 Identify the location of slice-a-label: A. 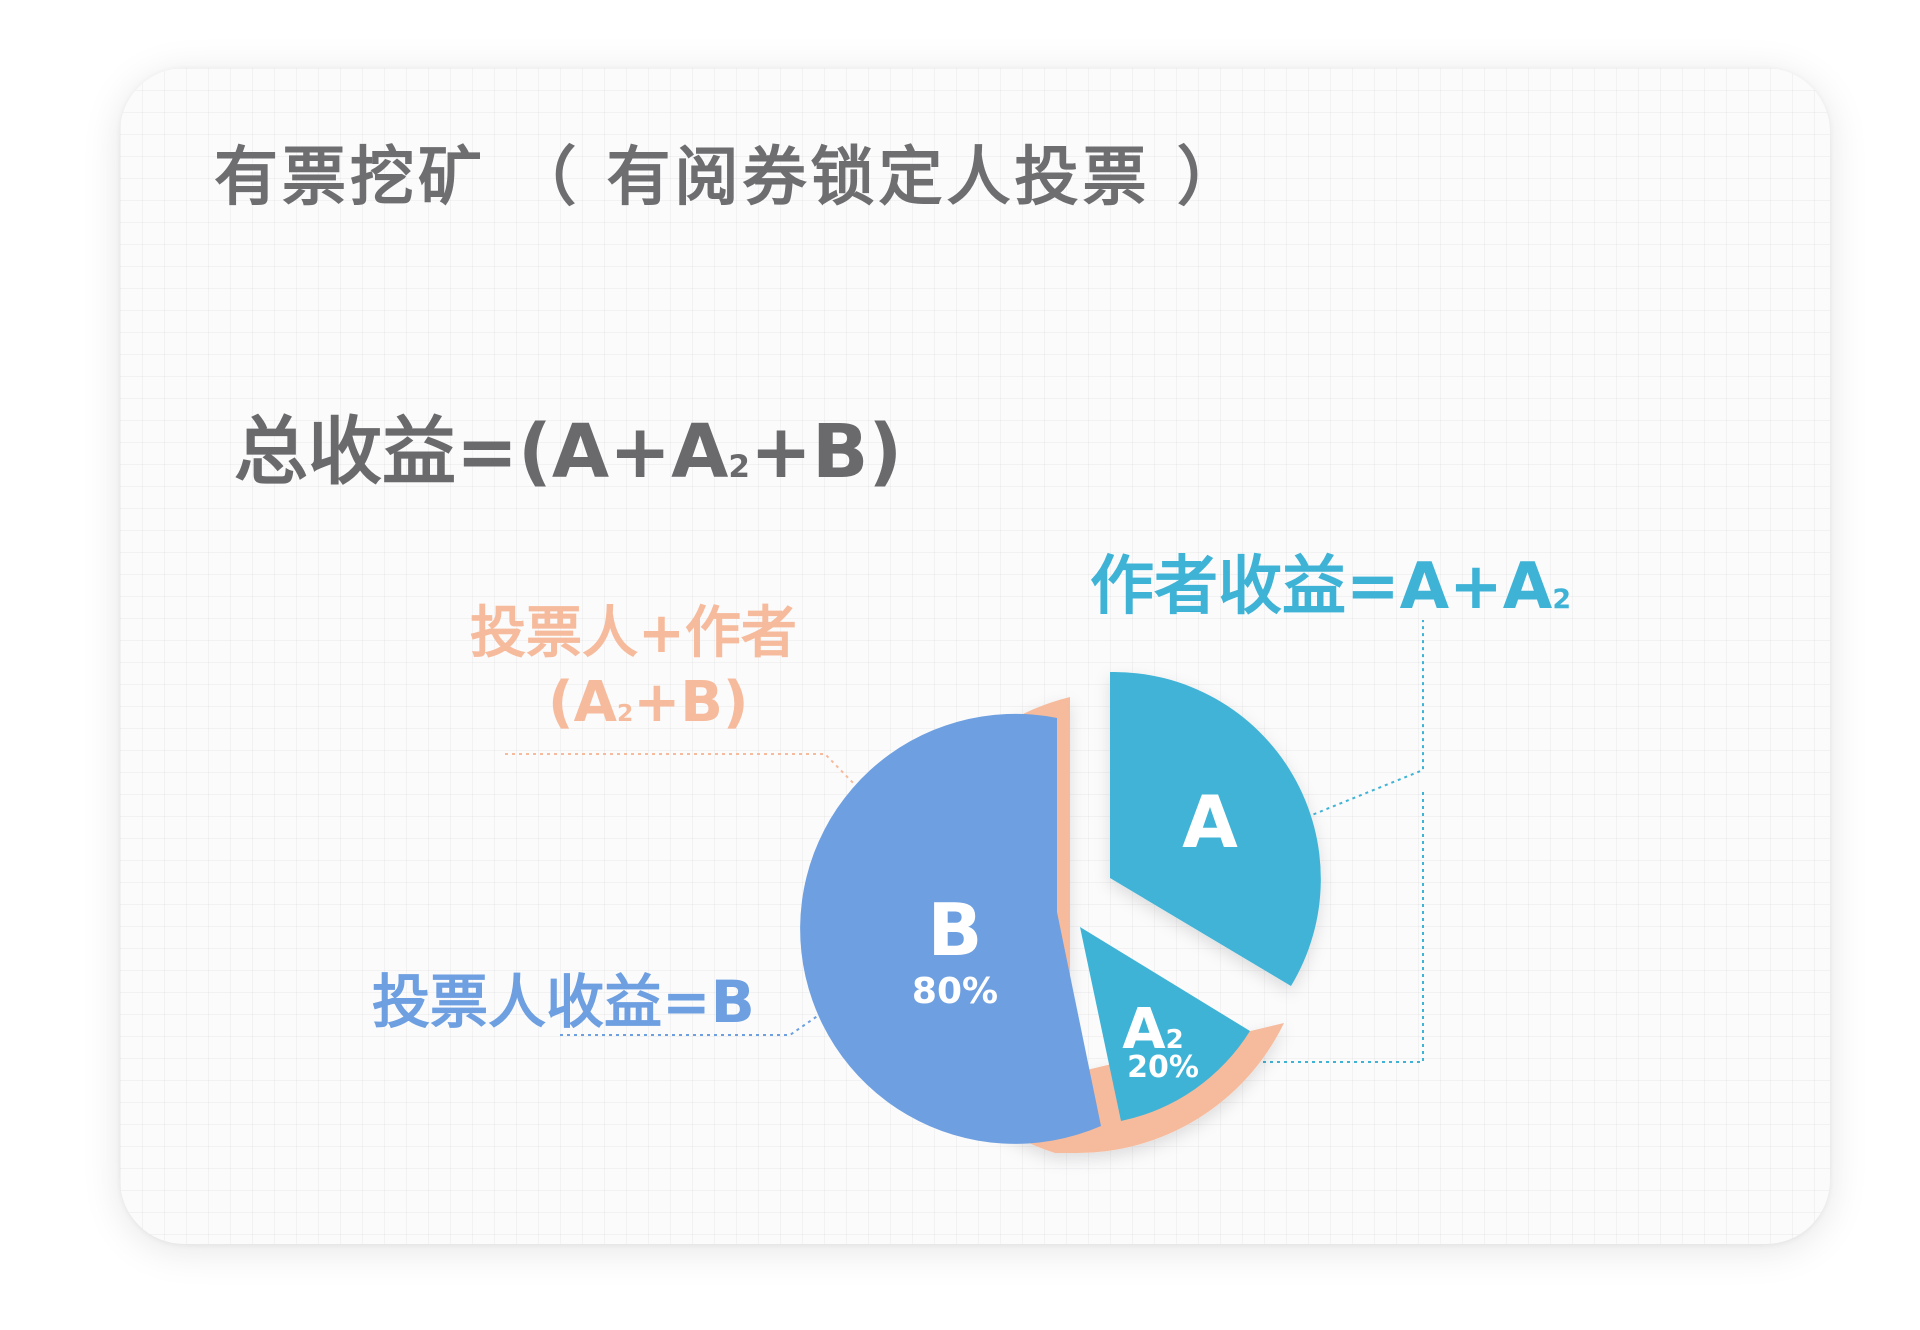
(1210, 822).